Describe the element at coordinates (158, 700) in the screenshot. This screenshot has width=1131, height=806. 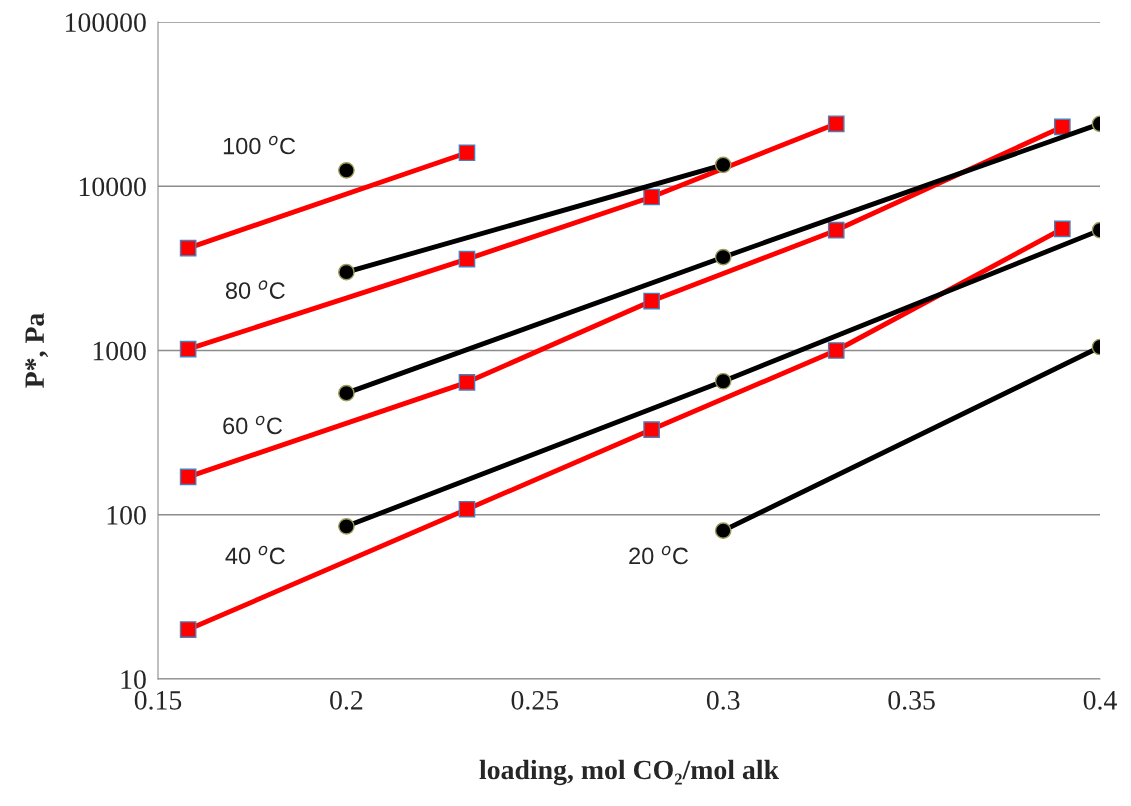
I see `x-tick-label: 0.15` at that location.